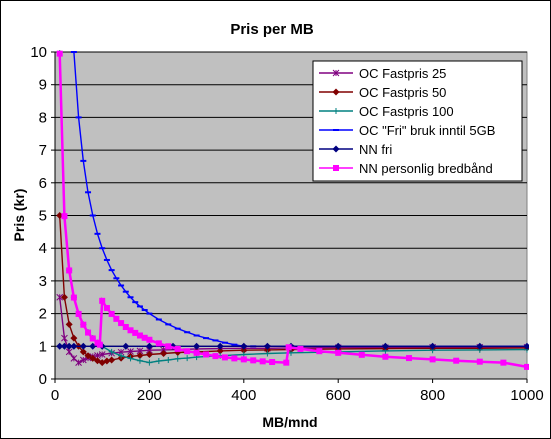 Image resolution: width=551 pixels, height=439 pixels. Describe the element at coordinates (406, 111) in the screenshot. I see `legend-label: OC Fastpris 100` at that location.